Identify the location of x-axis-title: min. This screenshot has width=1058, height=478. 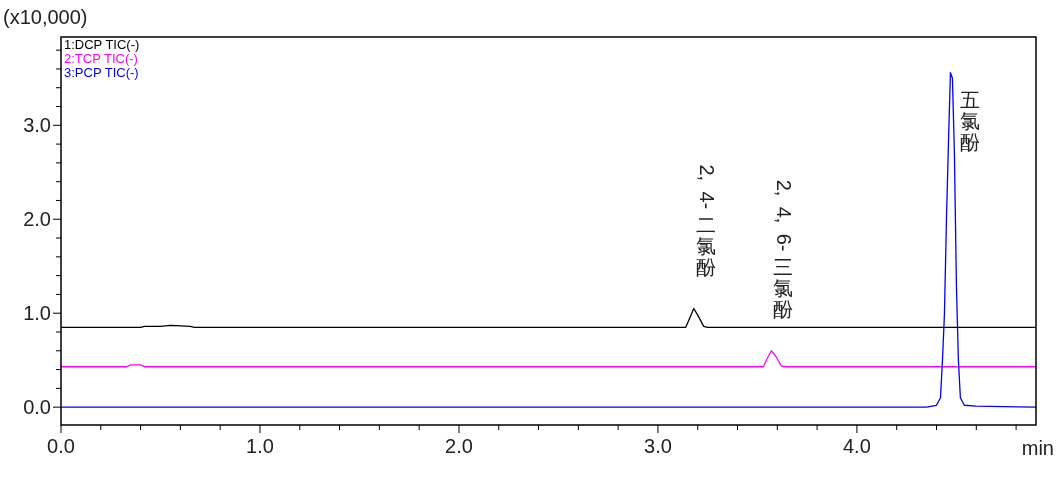
(1037, 448).